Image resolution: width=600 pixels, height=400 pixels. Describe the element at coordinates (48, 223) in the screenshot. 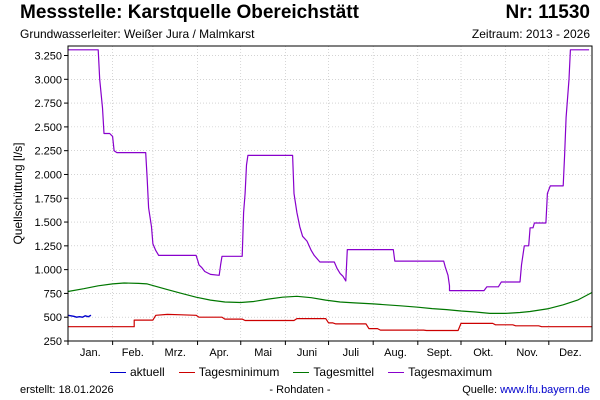

I see `y-tick-label: 1.500` at that location.